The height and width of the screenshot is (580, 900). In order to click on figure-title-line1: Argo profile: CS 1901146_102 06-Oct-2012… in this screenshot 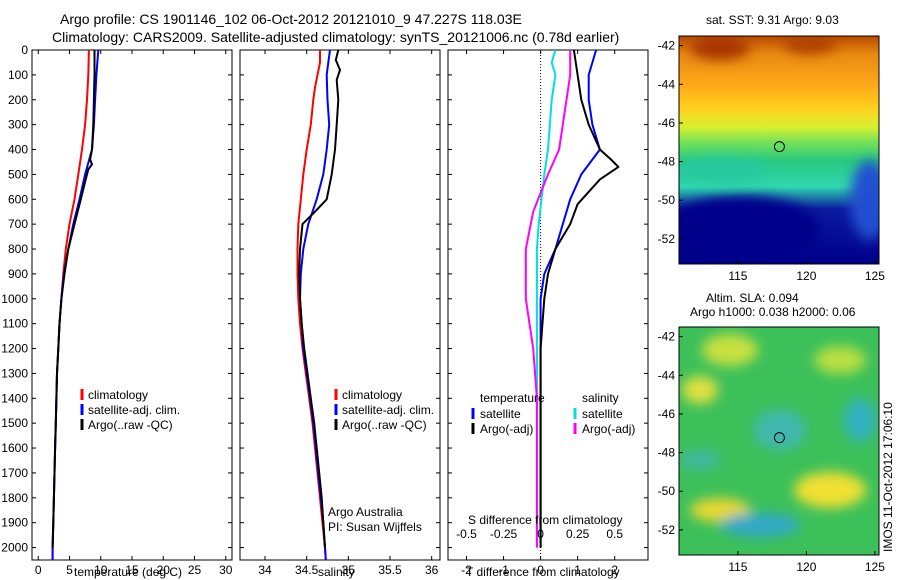, I will do `click(291, 19)`.